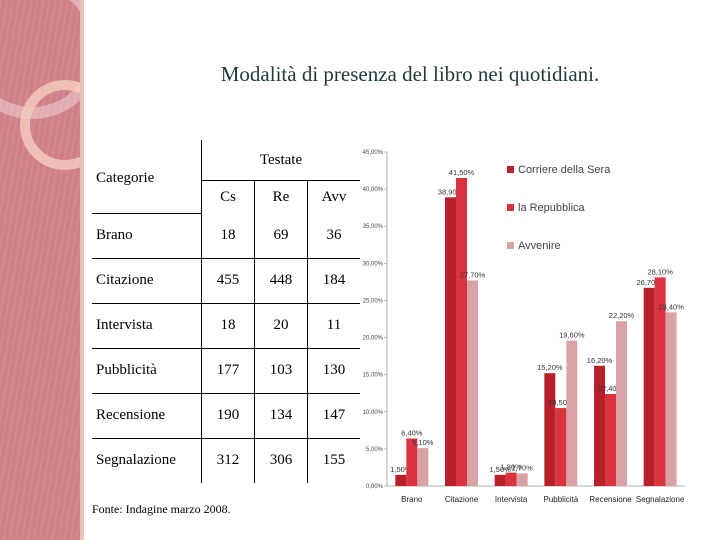 This screenshot has width=720, height=540. Describe the element at coordinates (373, 227) in the screenshot. I see `y-tick-label: 35,00%` at that location.